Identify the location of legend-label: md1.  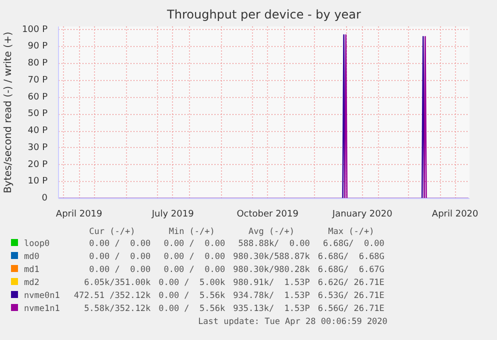
(31, 270).